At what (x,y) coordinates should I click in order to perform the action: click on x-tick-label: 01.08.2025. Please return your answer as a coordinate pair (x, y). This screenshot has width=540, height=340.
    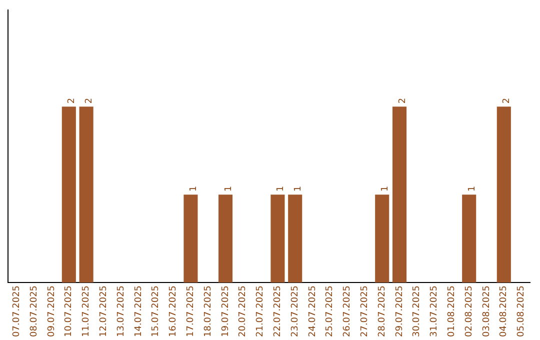
    Looking at the image, I should click on (452, 311).